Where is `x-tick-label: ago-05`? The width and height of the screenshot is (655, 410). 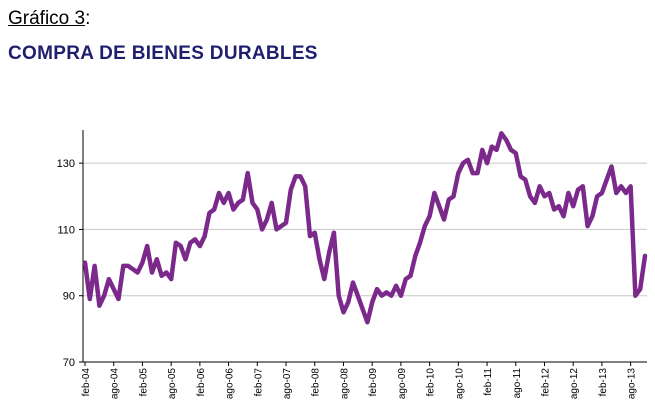 x-tick-label: ago-05 is located at coordinates (172, 384).